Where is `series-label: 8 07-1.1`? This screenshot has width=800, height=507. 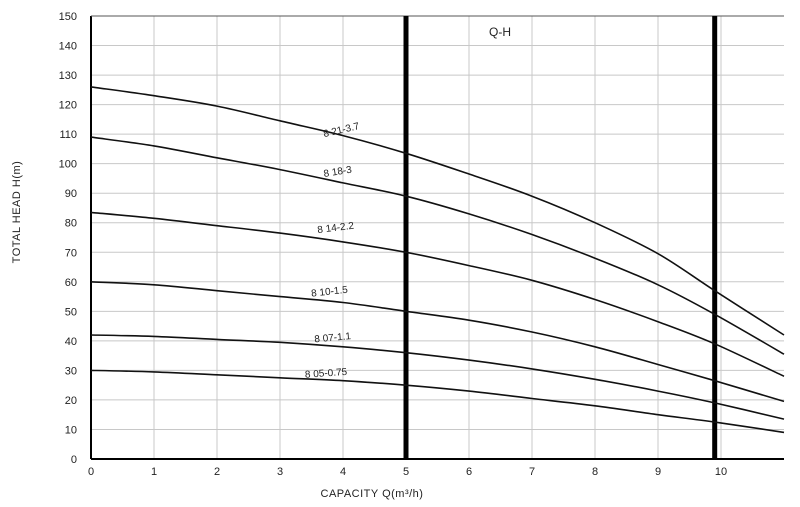
series-label: 8 07-1.1 is located at coordinates (333, 338).